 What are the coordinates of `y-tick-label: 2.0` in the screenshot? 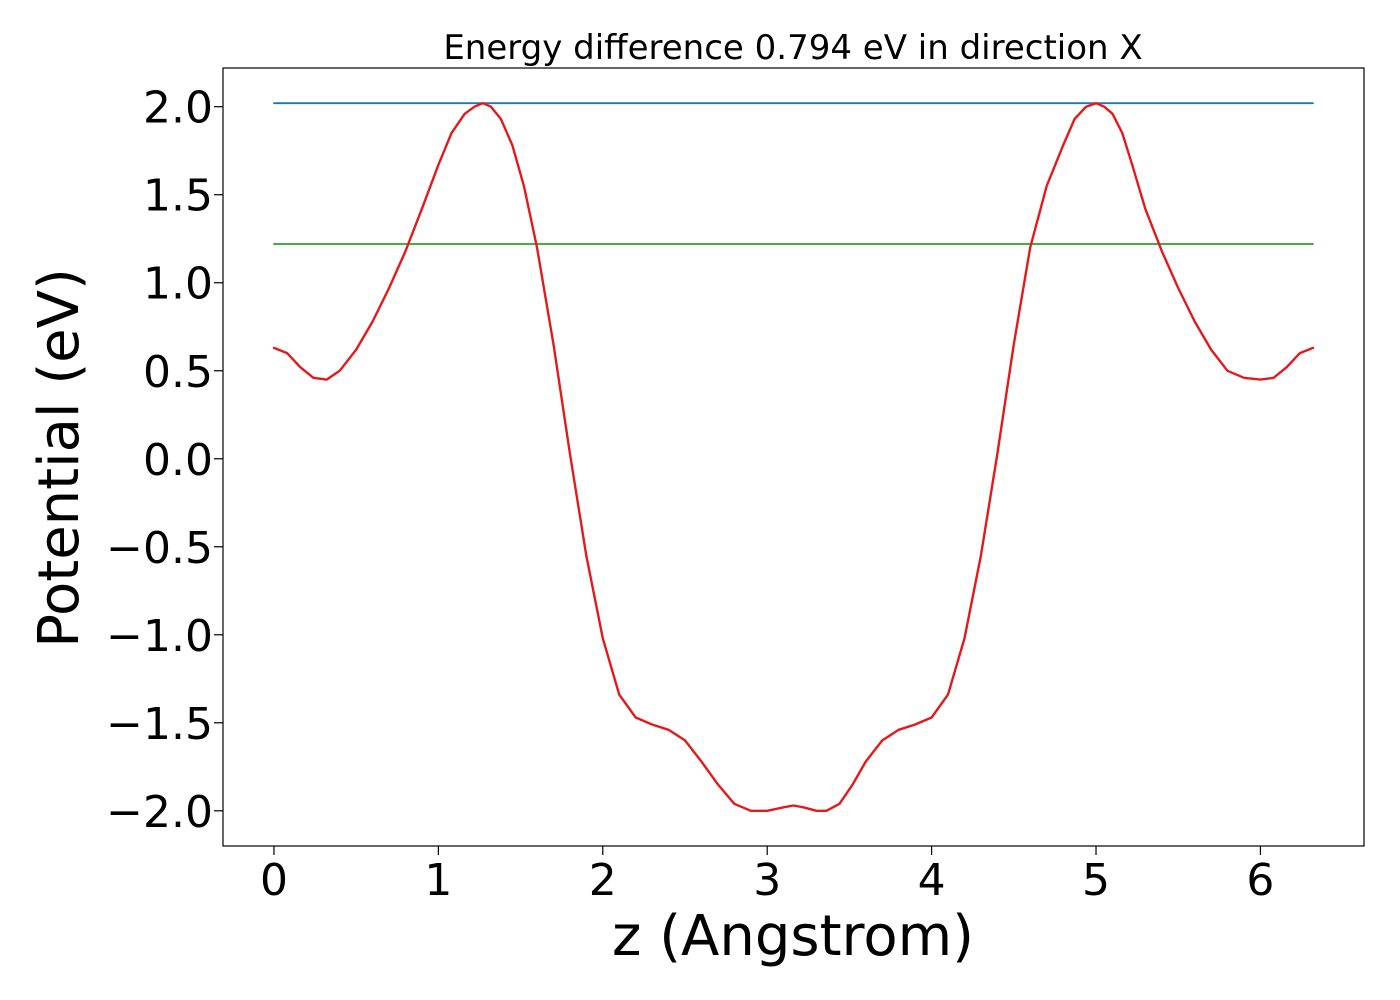 It's located at (178, 108).